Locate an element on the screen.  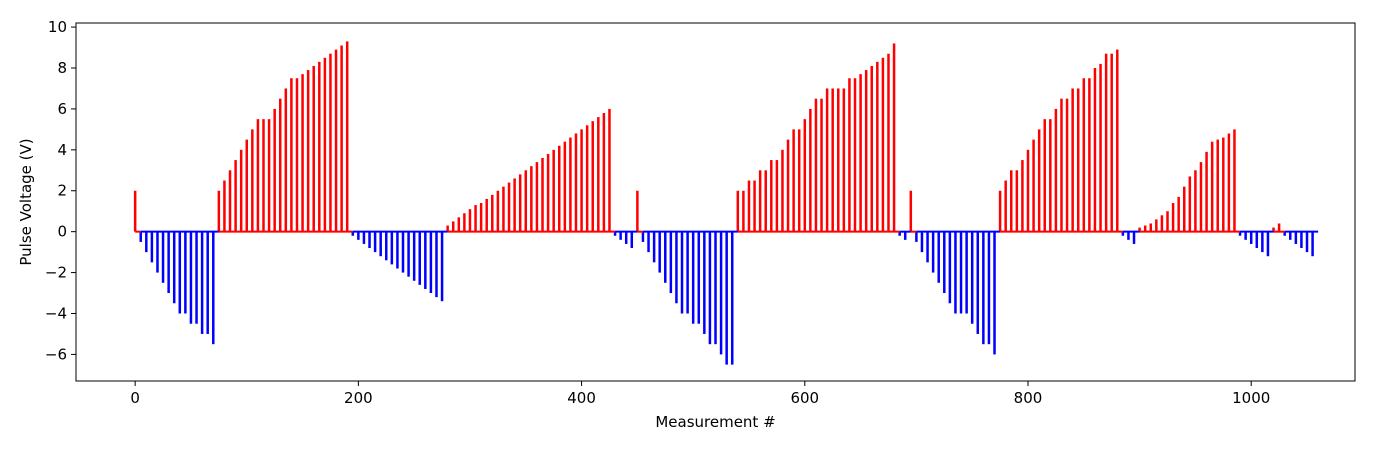
y-tick-label: 0 is located at coordinates (62, 232).